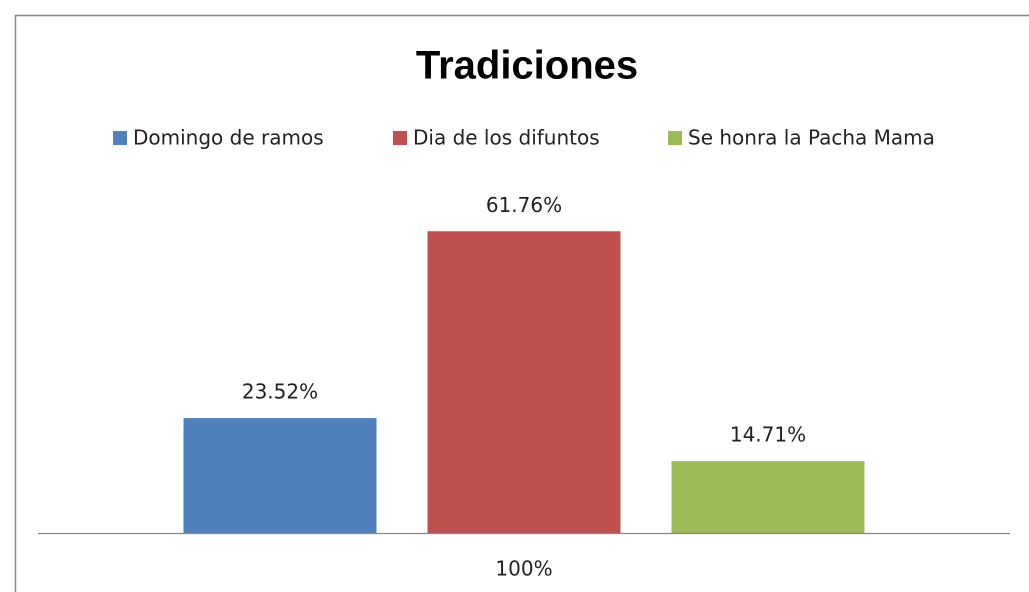 The width and height of the screenshot is (1029, 592). Describe the element at coordinates (527, 66) in the screenshot. I see `chart-title: Tradiciones` at that location.